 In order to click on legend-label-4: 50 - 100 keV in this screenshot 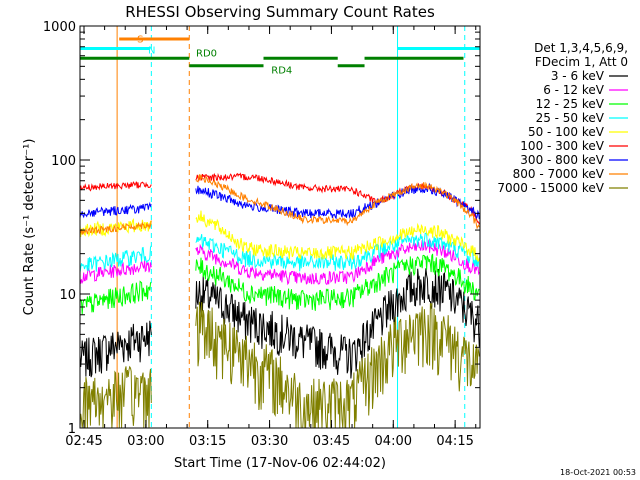, I will do `click(566, 132)`.